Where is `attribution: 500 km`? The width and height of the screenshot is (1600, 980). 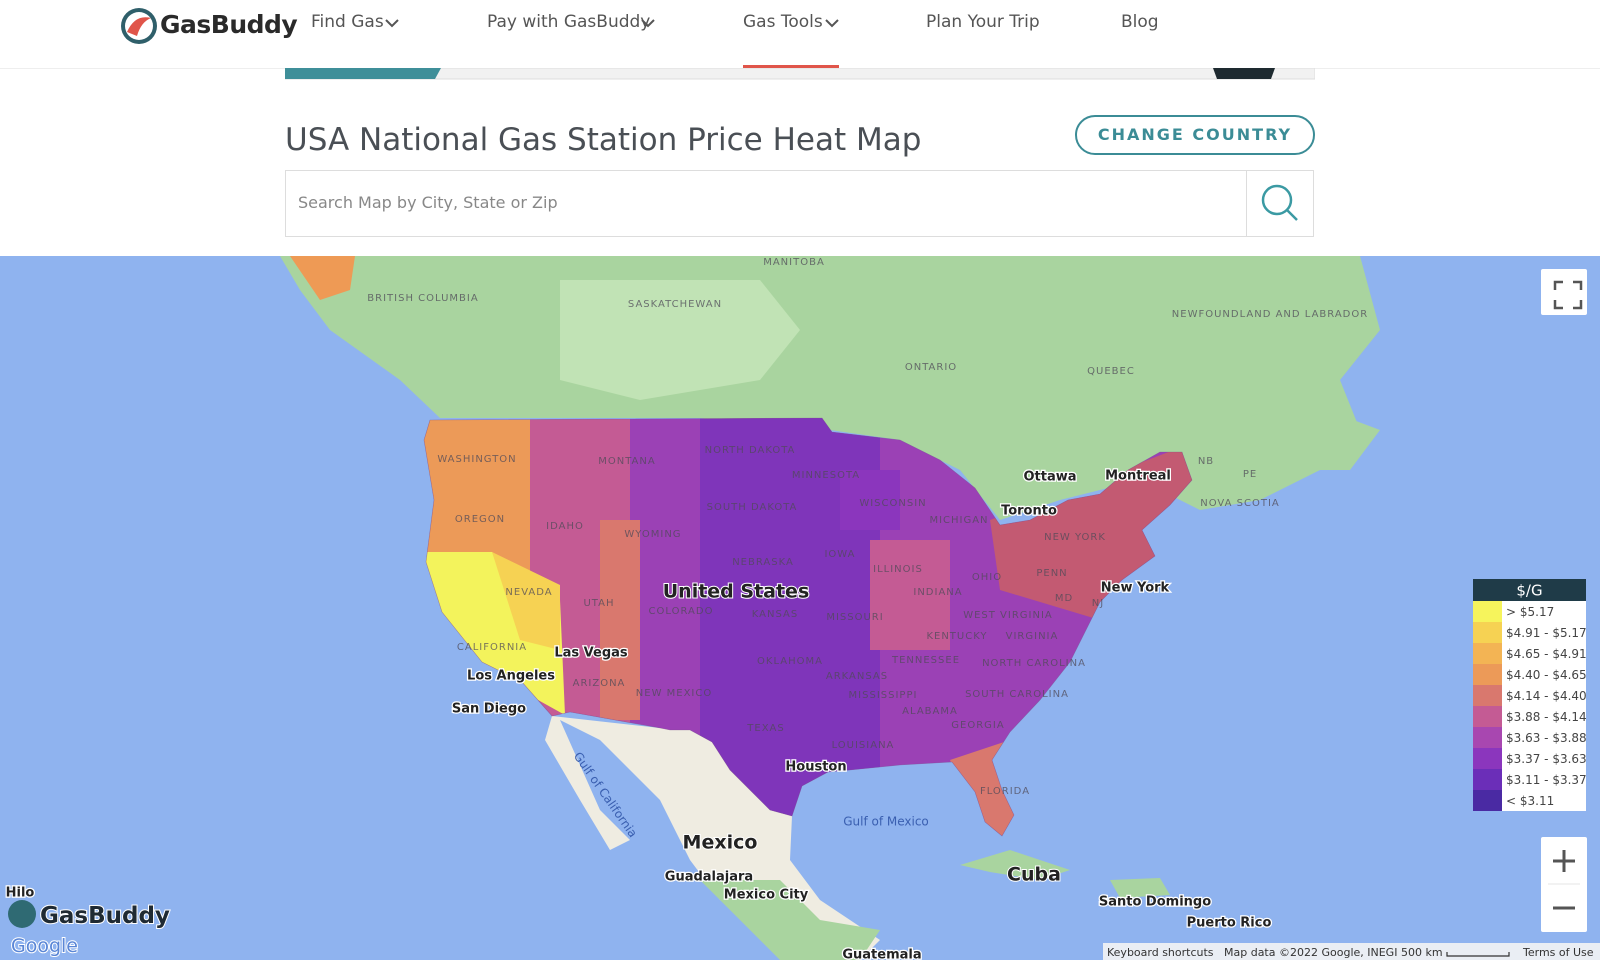
attribution: 500 km is located at coordinates (1422, 952).